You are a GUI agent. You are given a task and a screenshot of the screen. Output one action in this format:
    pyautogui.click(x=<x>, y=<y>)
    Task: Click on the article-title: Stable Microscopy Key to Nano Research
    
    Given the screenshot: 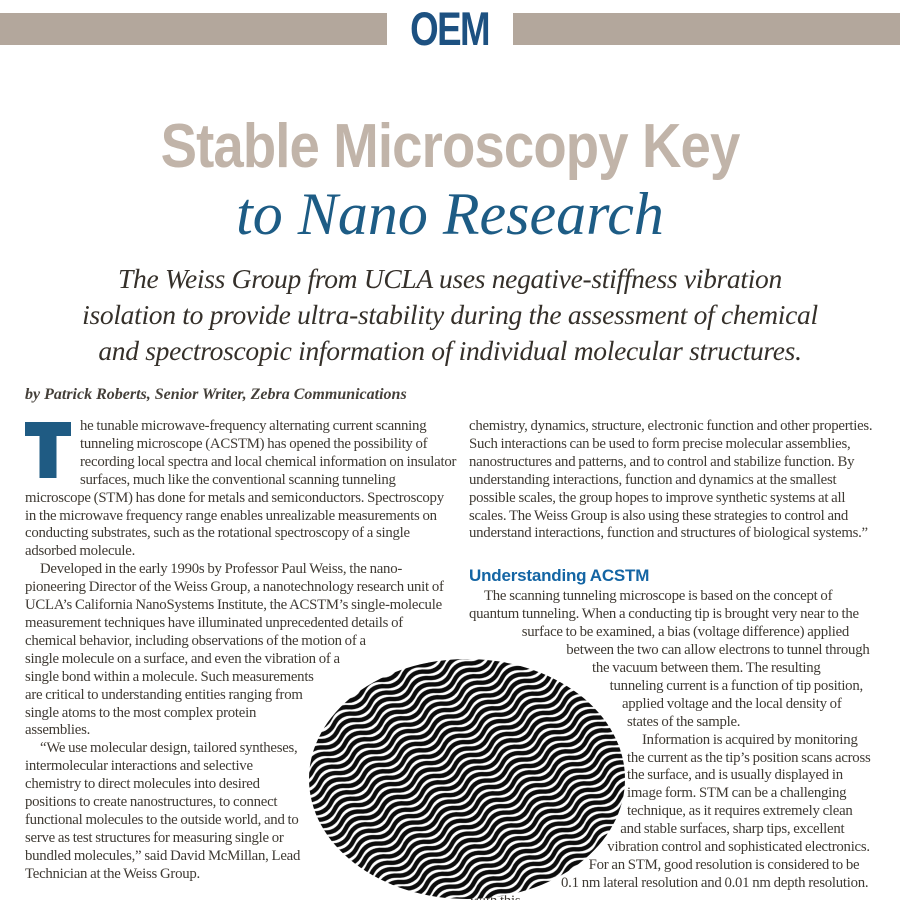 What is the action you would take?
    pyautogui.click(x=450, y=179)
    